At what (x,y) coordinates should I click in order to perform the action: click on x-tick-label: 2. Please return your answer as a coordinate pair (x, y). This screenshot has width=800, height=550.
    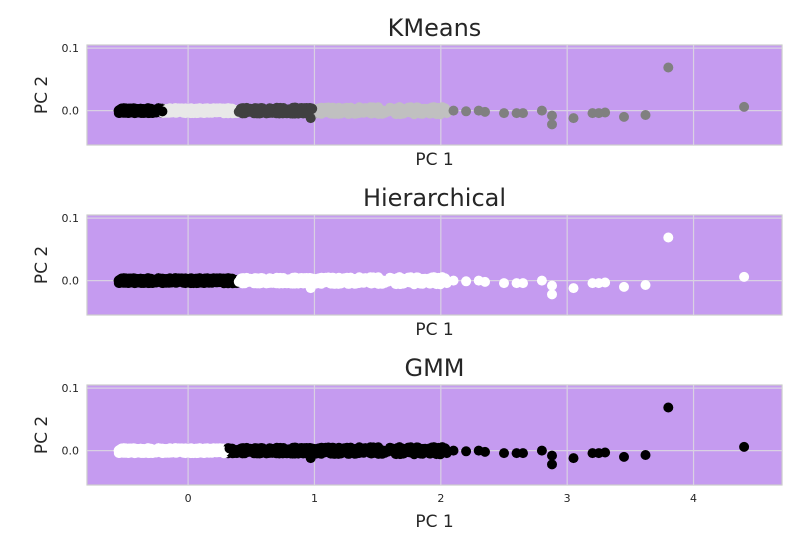
    Looking at the image, I should click on (440, 498).